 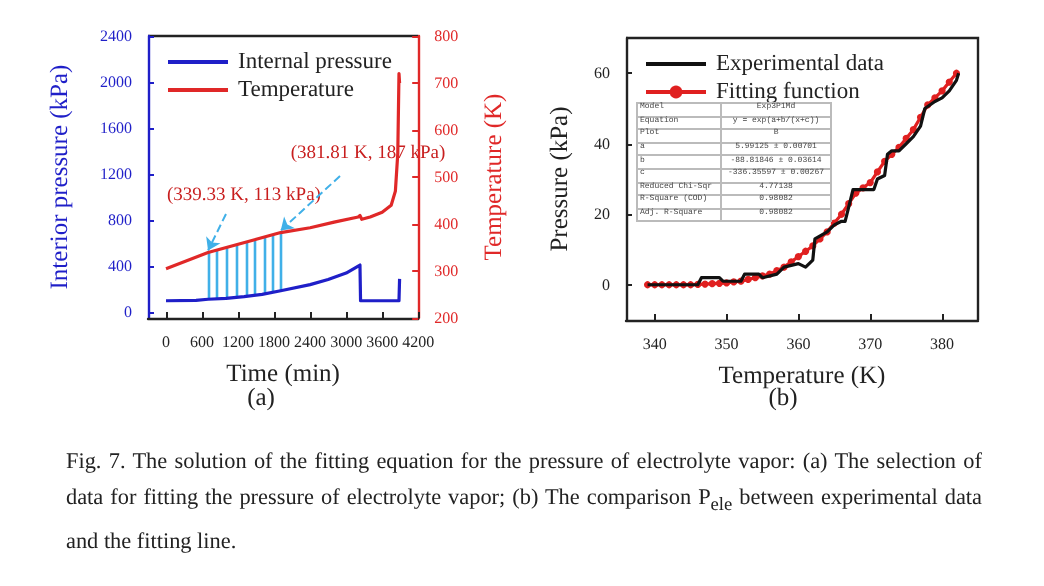 I want to click on legend-label: Experimental data, so click(x=800, y=64).